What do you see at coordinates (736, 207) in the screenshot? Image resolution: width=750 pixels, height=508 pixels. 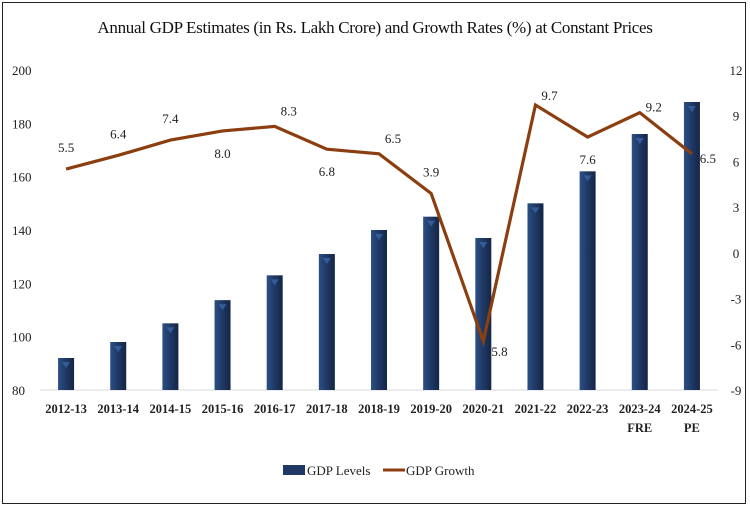 I see `right-axis-tick-label: 3` at bounding box center [736, 207].